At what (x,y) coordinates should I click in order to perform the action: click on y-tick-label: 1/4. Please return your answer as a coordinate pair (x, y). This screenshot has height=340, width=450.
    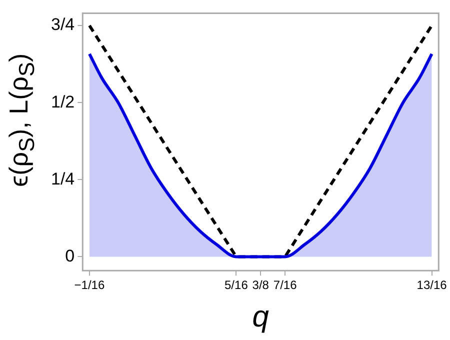
    Looking at the image, I should click on (62, 178).